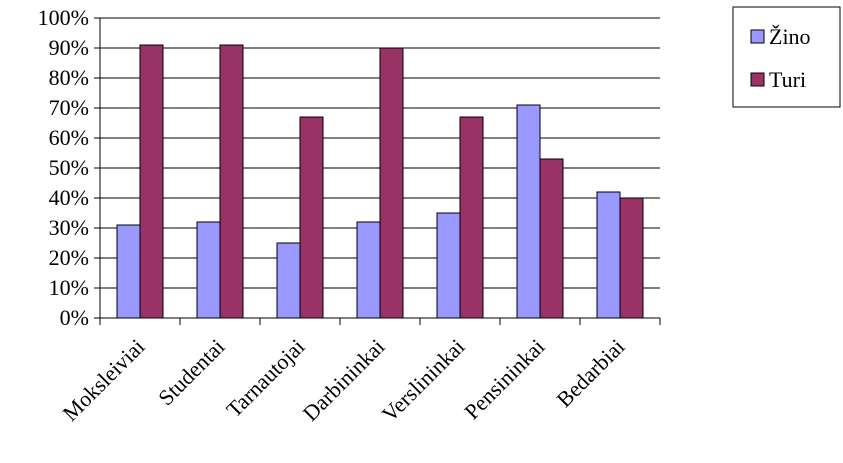  I want to click on x-category-label: Bedarbiai, so click(590, 373).